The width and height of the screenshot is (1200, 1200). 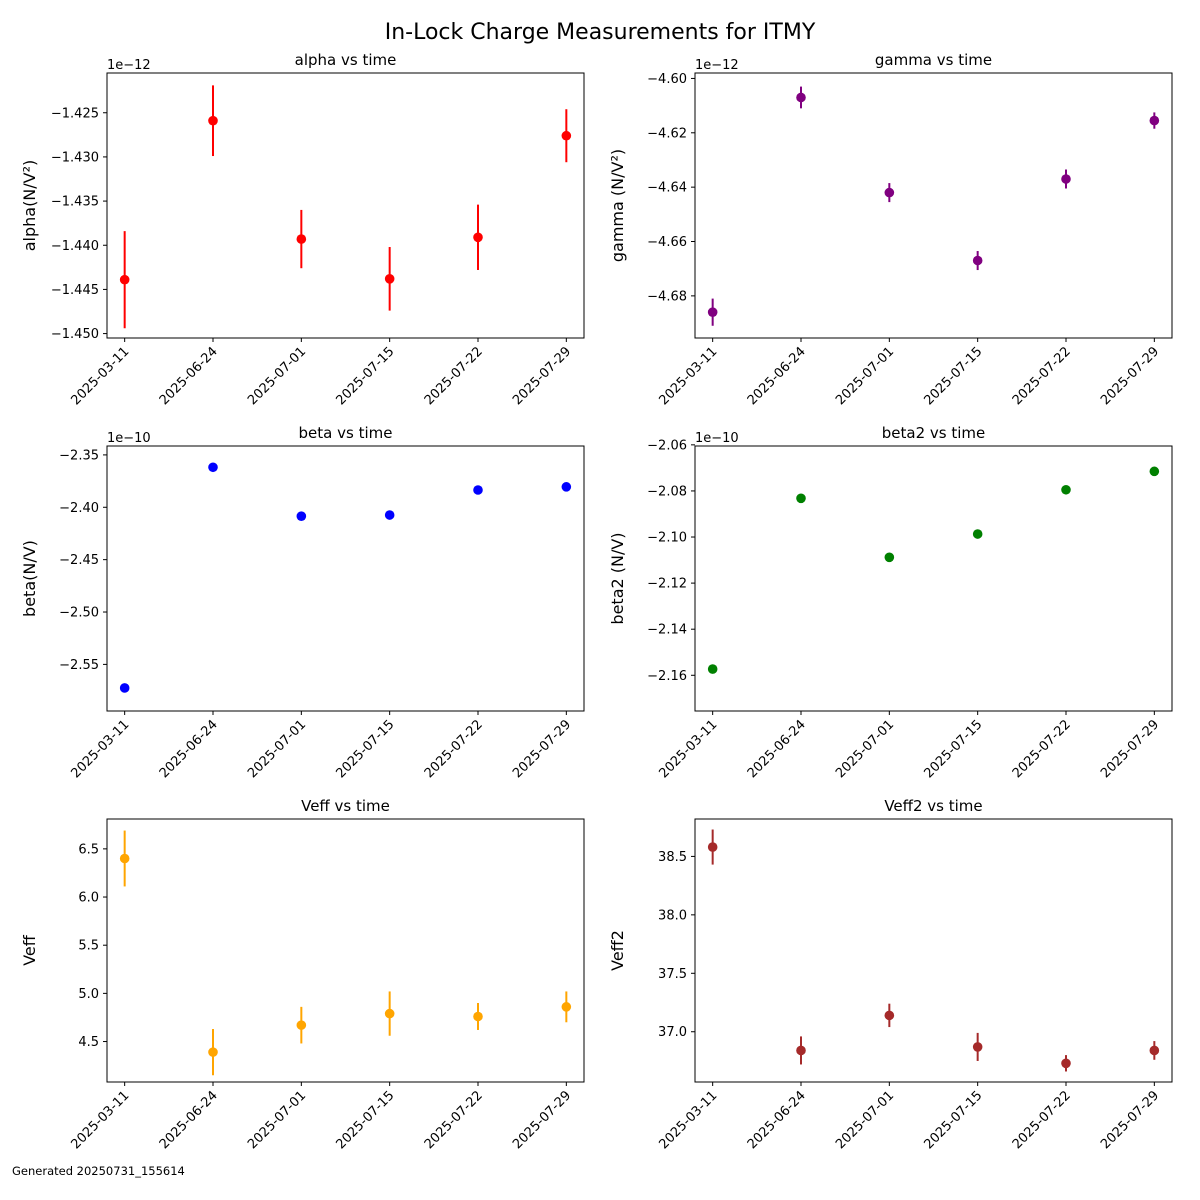 What do you see at coordinates (88, 898) in the screenshot?
I see `y-tick-label: 6.0` at bounding box center [88, 898].